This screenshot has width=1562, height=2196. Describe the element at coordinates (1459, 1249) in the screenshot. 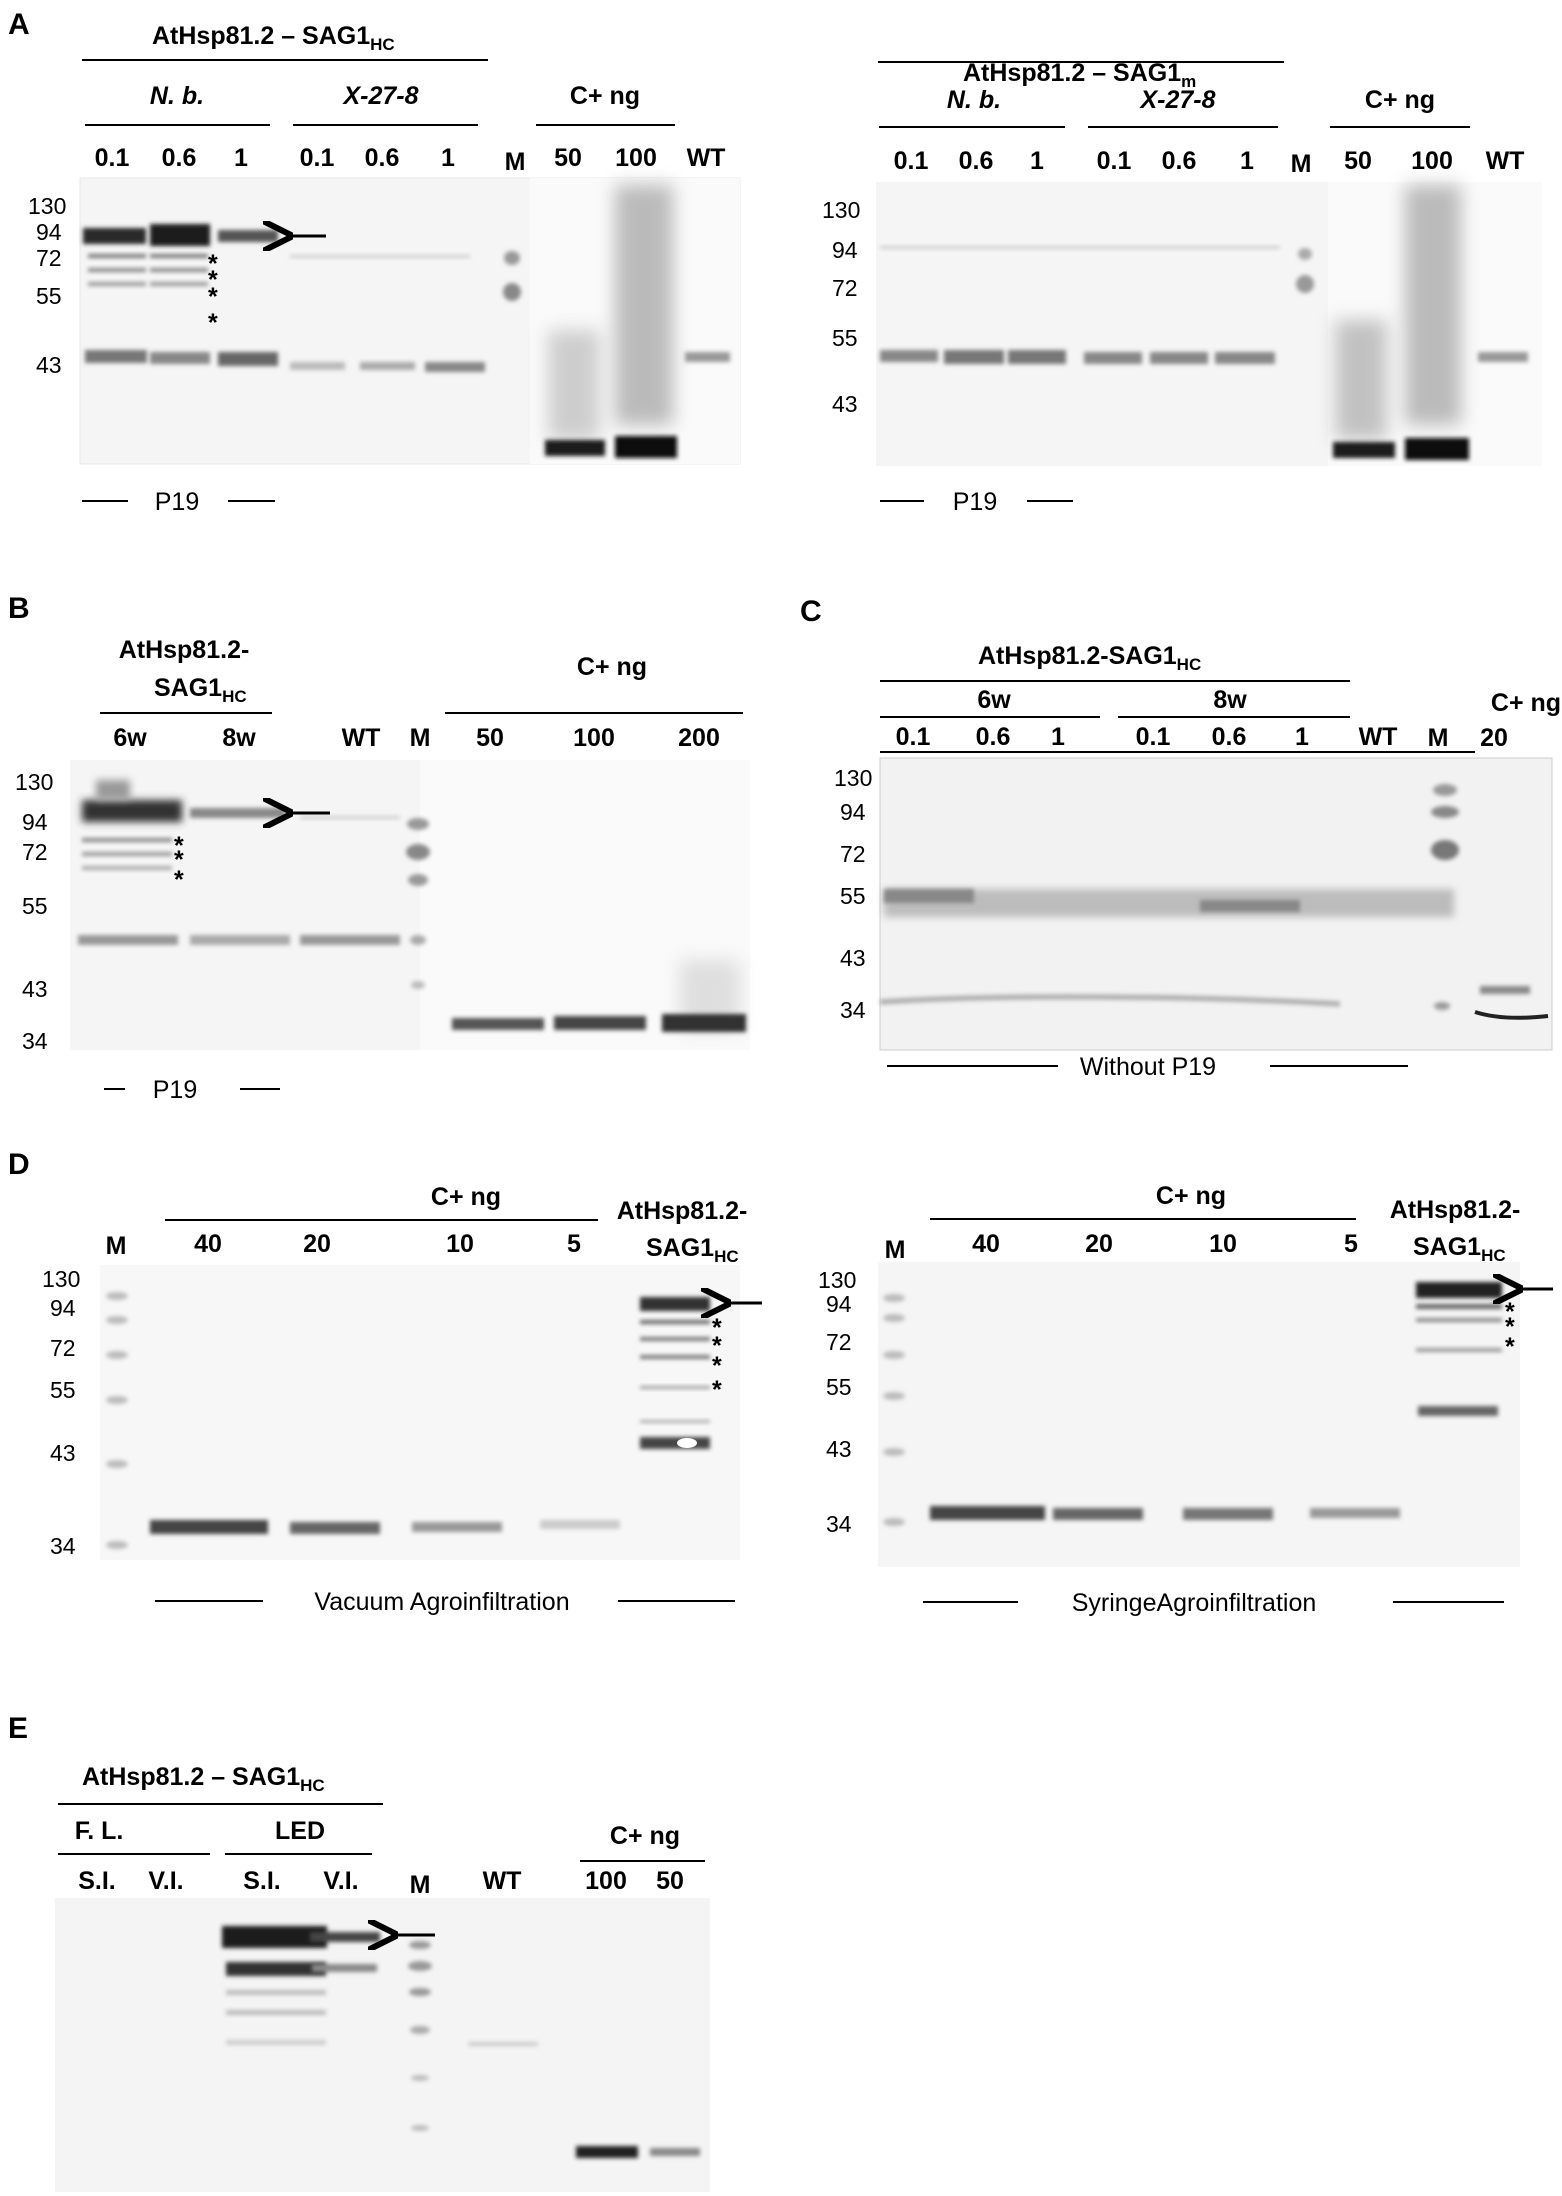

I see `side-label-line2: SAG1HC` at that location.